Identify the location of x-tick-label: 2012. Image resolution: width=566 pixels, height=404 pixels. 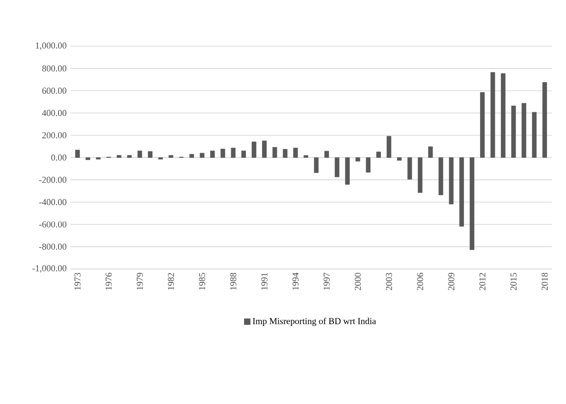
(482, 281).